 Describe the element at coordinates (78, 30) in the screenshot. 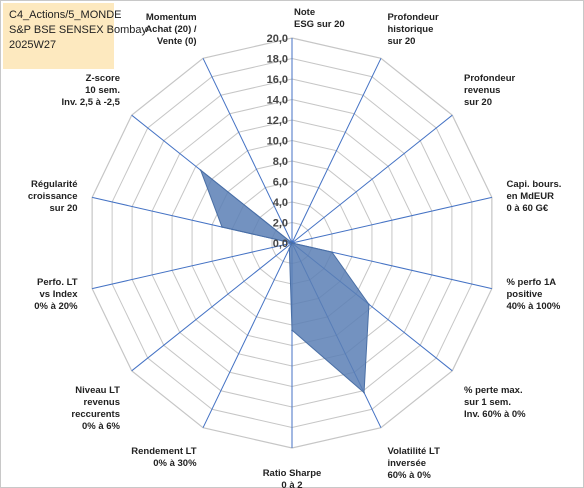

I see `info-box-line-2: S&P BSE SENSEX Bombay` at that location.